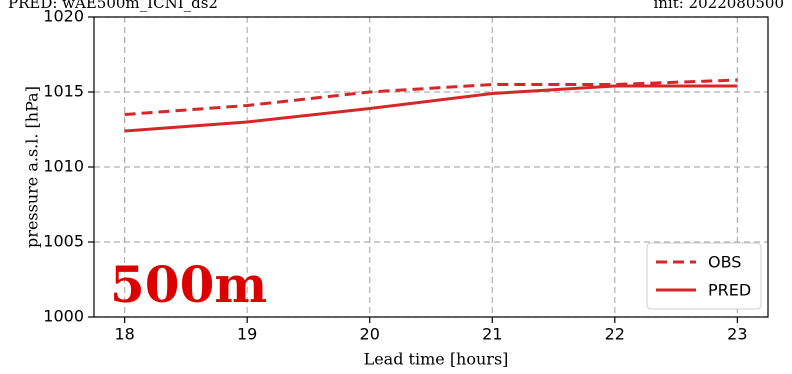 The width and height of the screenshot is (792, 374). Describe the element at coordinates (63, 91) in the screenshot. I see `y-tick-label: 1015` at that location.